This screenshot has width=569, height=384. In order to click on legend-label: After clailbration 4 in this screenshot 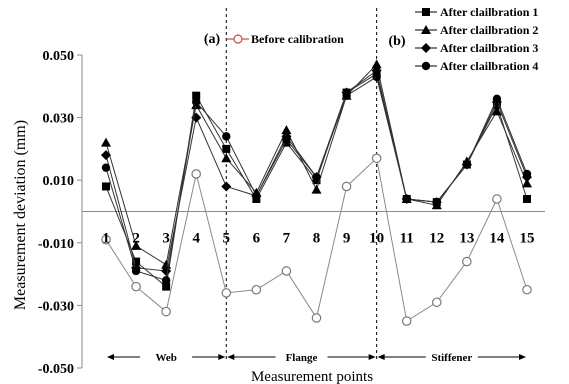, I will do `click(489, 66)`.